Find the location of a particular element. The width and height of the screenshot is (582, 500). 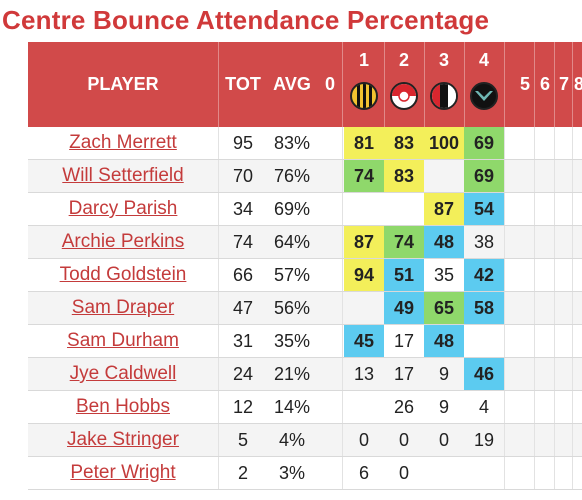

table-row: Zach Merrett 95 83% 81 83 100 69 is located at coordinates (305, 143).